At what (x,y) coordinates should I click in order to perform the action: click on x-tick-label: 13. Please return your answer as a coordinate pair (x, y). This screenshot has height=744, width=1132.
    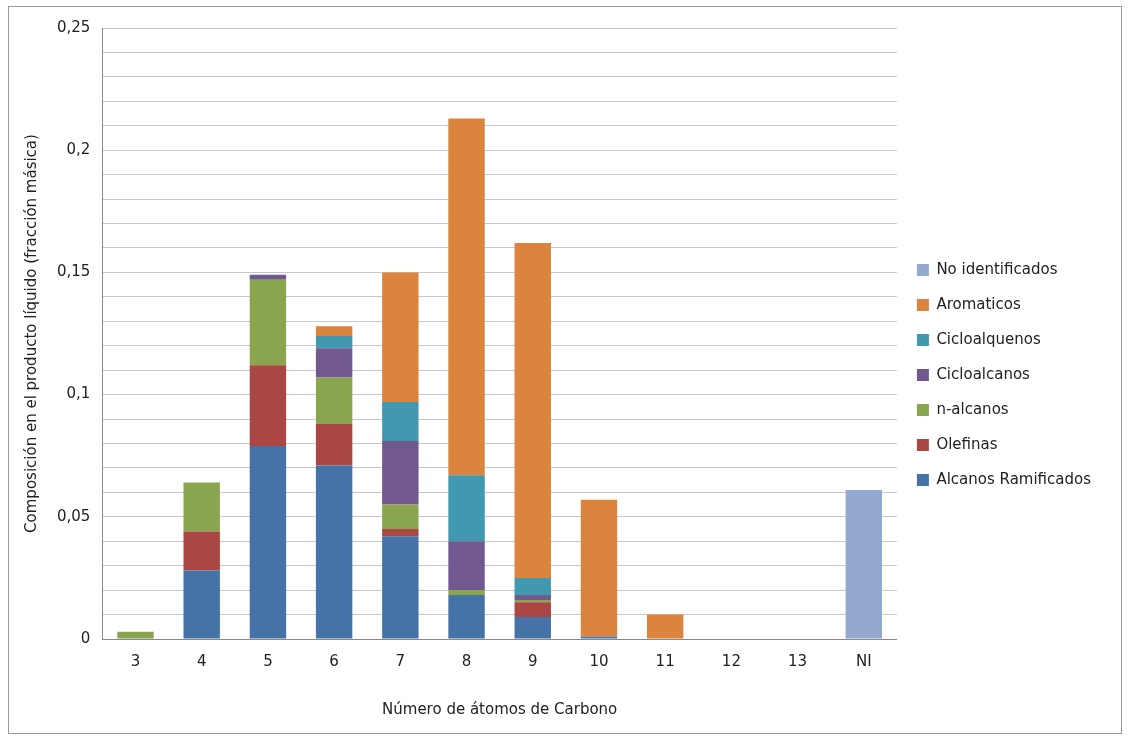
    Looking at the image, I should click on (798, 660).